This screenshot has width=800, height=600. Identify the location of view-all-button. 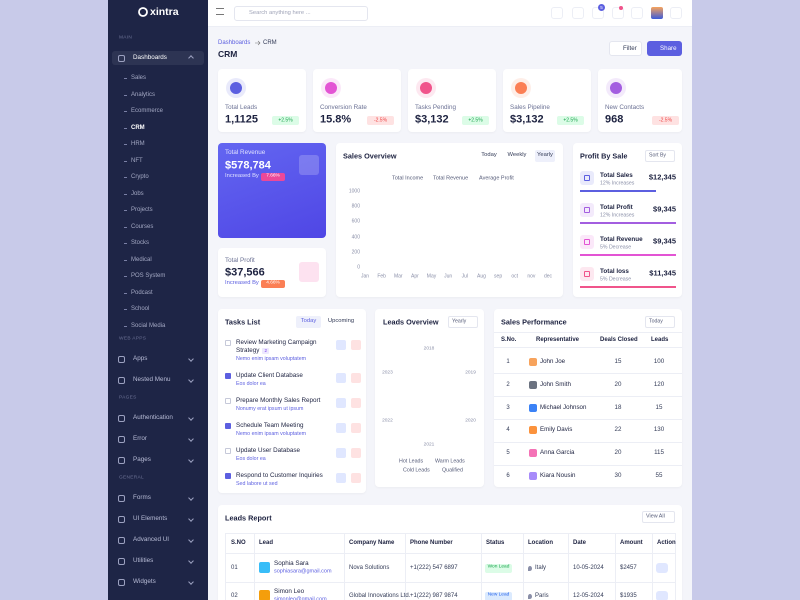
(658, 517).